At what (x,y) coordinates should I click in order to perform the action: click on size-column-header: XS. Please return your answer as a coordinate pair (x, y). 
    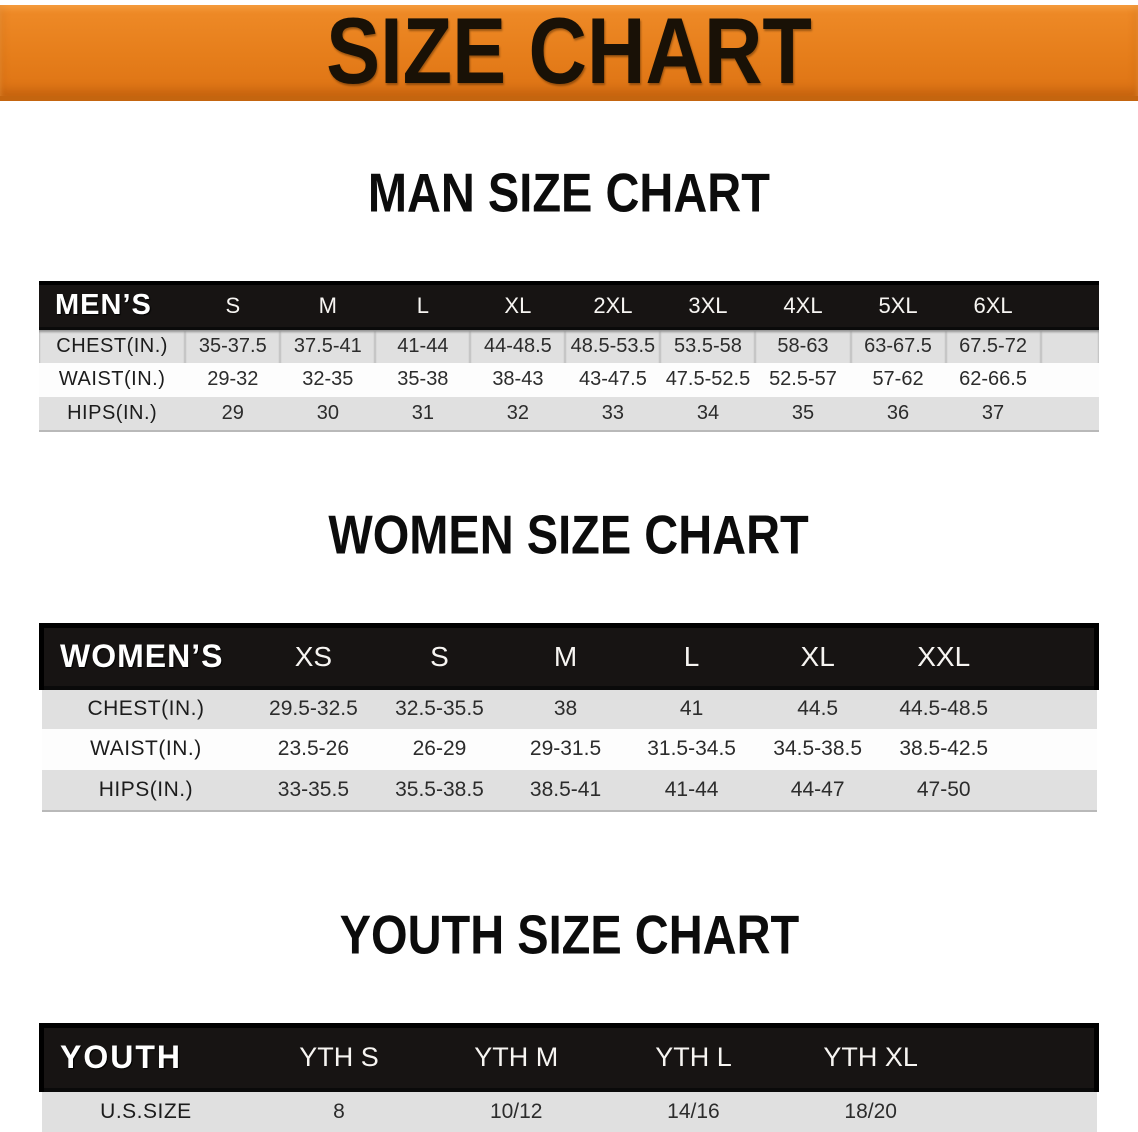
    Looking at the image, I should click on (313, 656).